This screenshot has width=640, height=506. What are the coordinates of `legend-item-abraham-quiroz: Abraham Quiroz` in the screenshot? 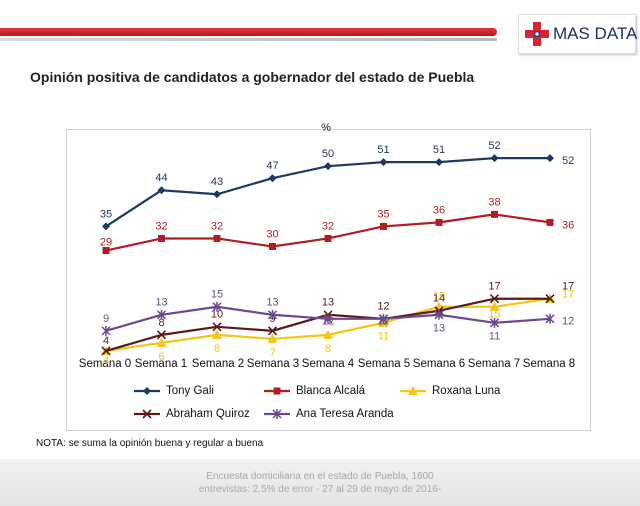 It's located at (192, 414).